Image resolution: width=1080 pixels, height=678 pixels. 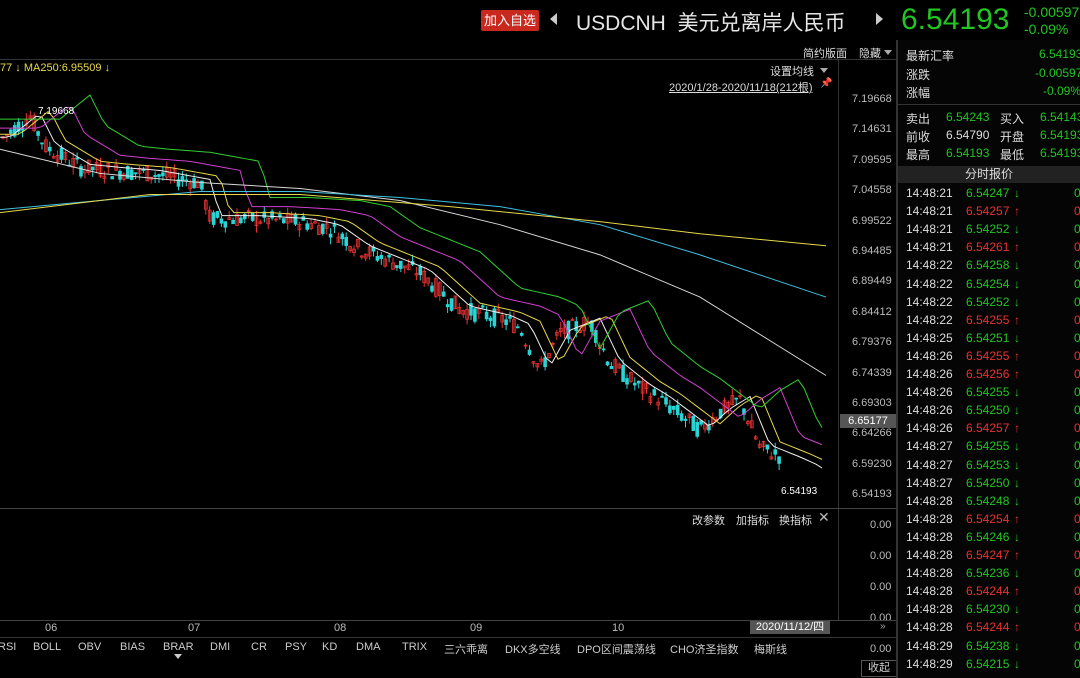 What do you see at coordinates (47, 647) in the screenshot?
I see `tab-boll: BOLL` at bounding box center [47, 647].